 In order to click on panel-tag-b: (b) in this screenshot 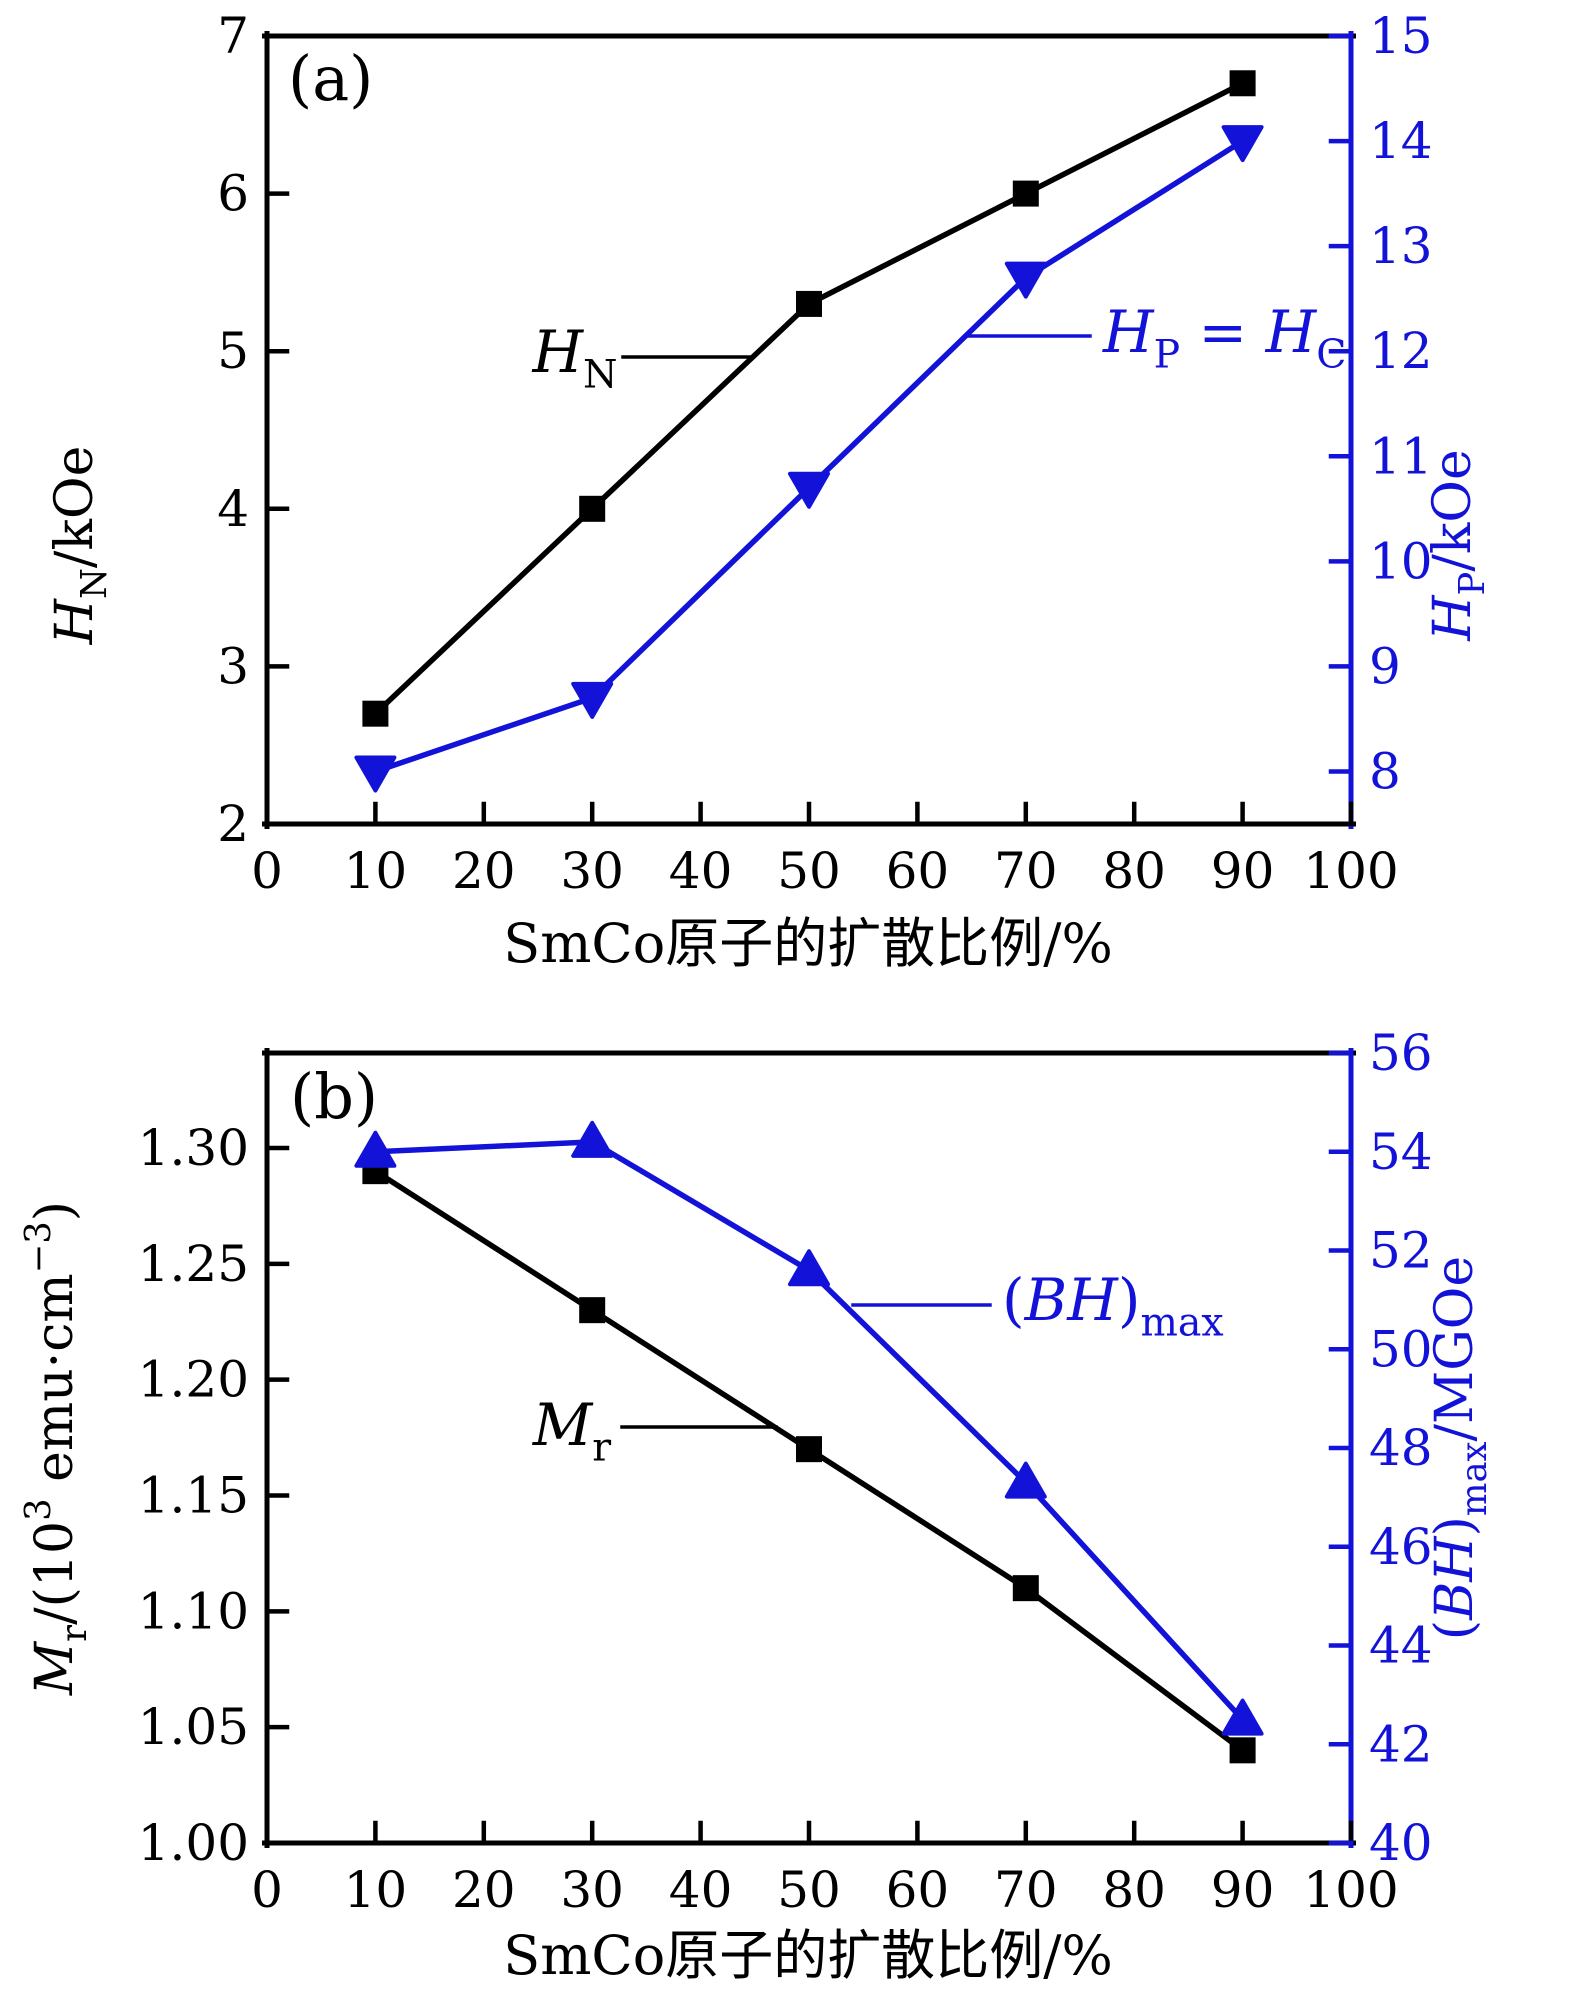, I will do `click(334, 1096)`.